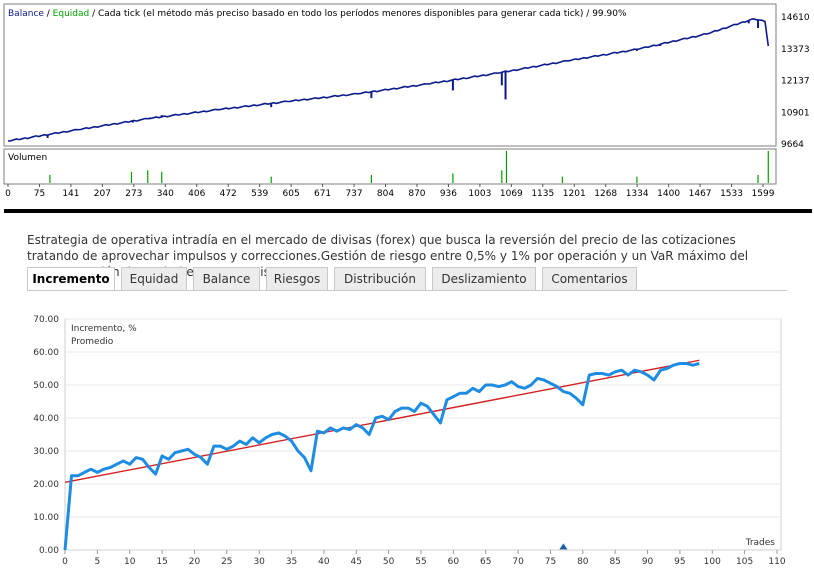  Describe the element at coordinates (46, 518) in the screenshot. I see `growth-y-tick-label: 10.00` at that location.